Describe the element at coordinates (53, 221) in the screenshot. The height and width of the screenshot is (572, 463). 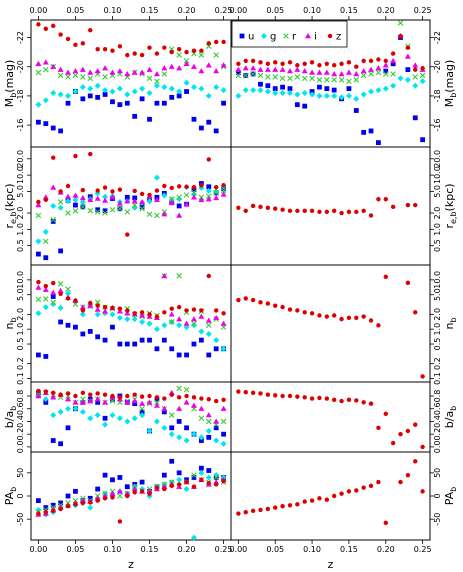
I see `point-u-row2-left` at that location.